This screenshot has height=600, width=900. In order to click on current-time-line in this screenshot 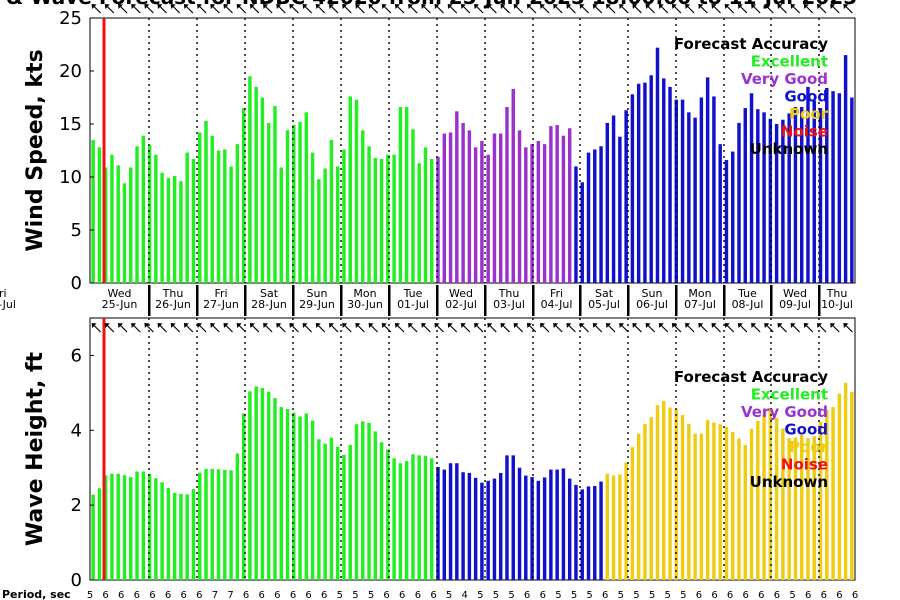, I will do `click(104, 449)`.